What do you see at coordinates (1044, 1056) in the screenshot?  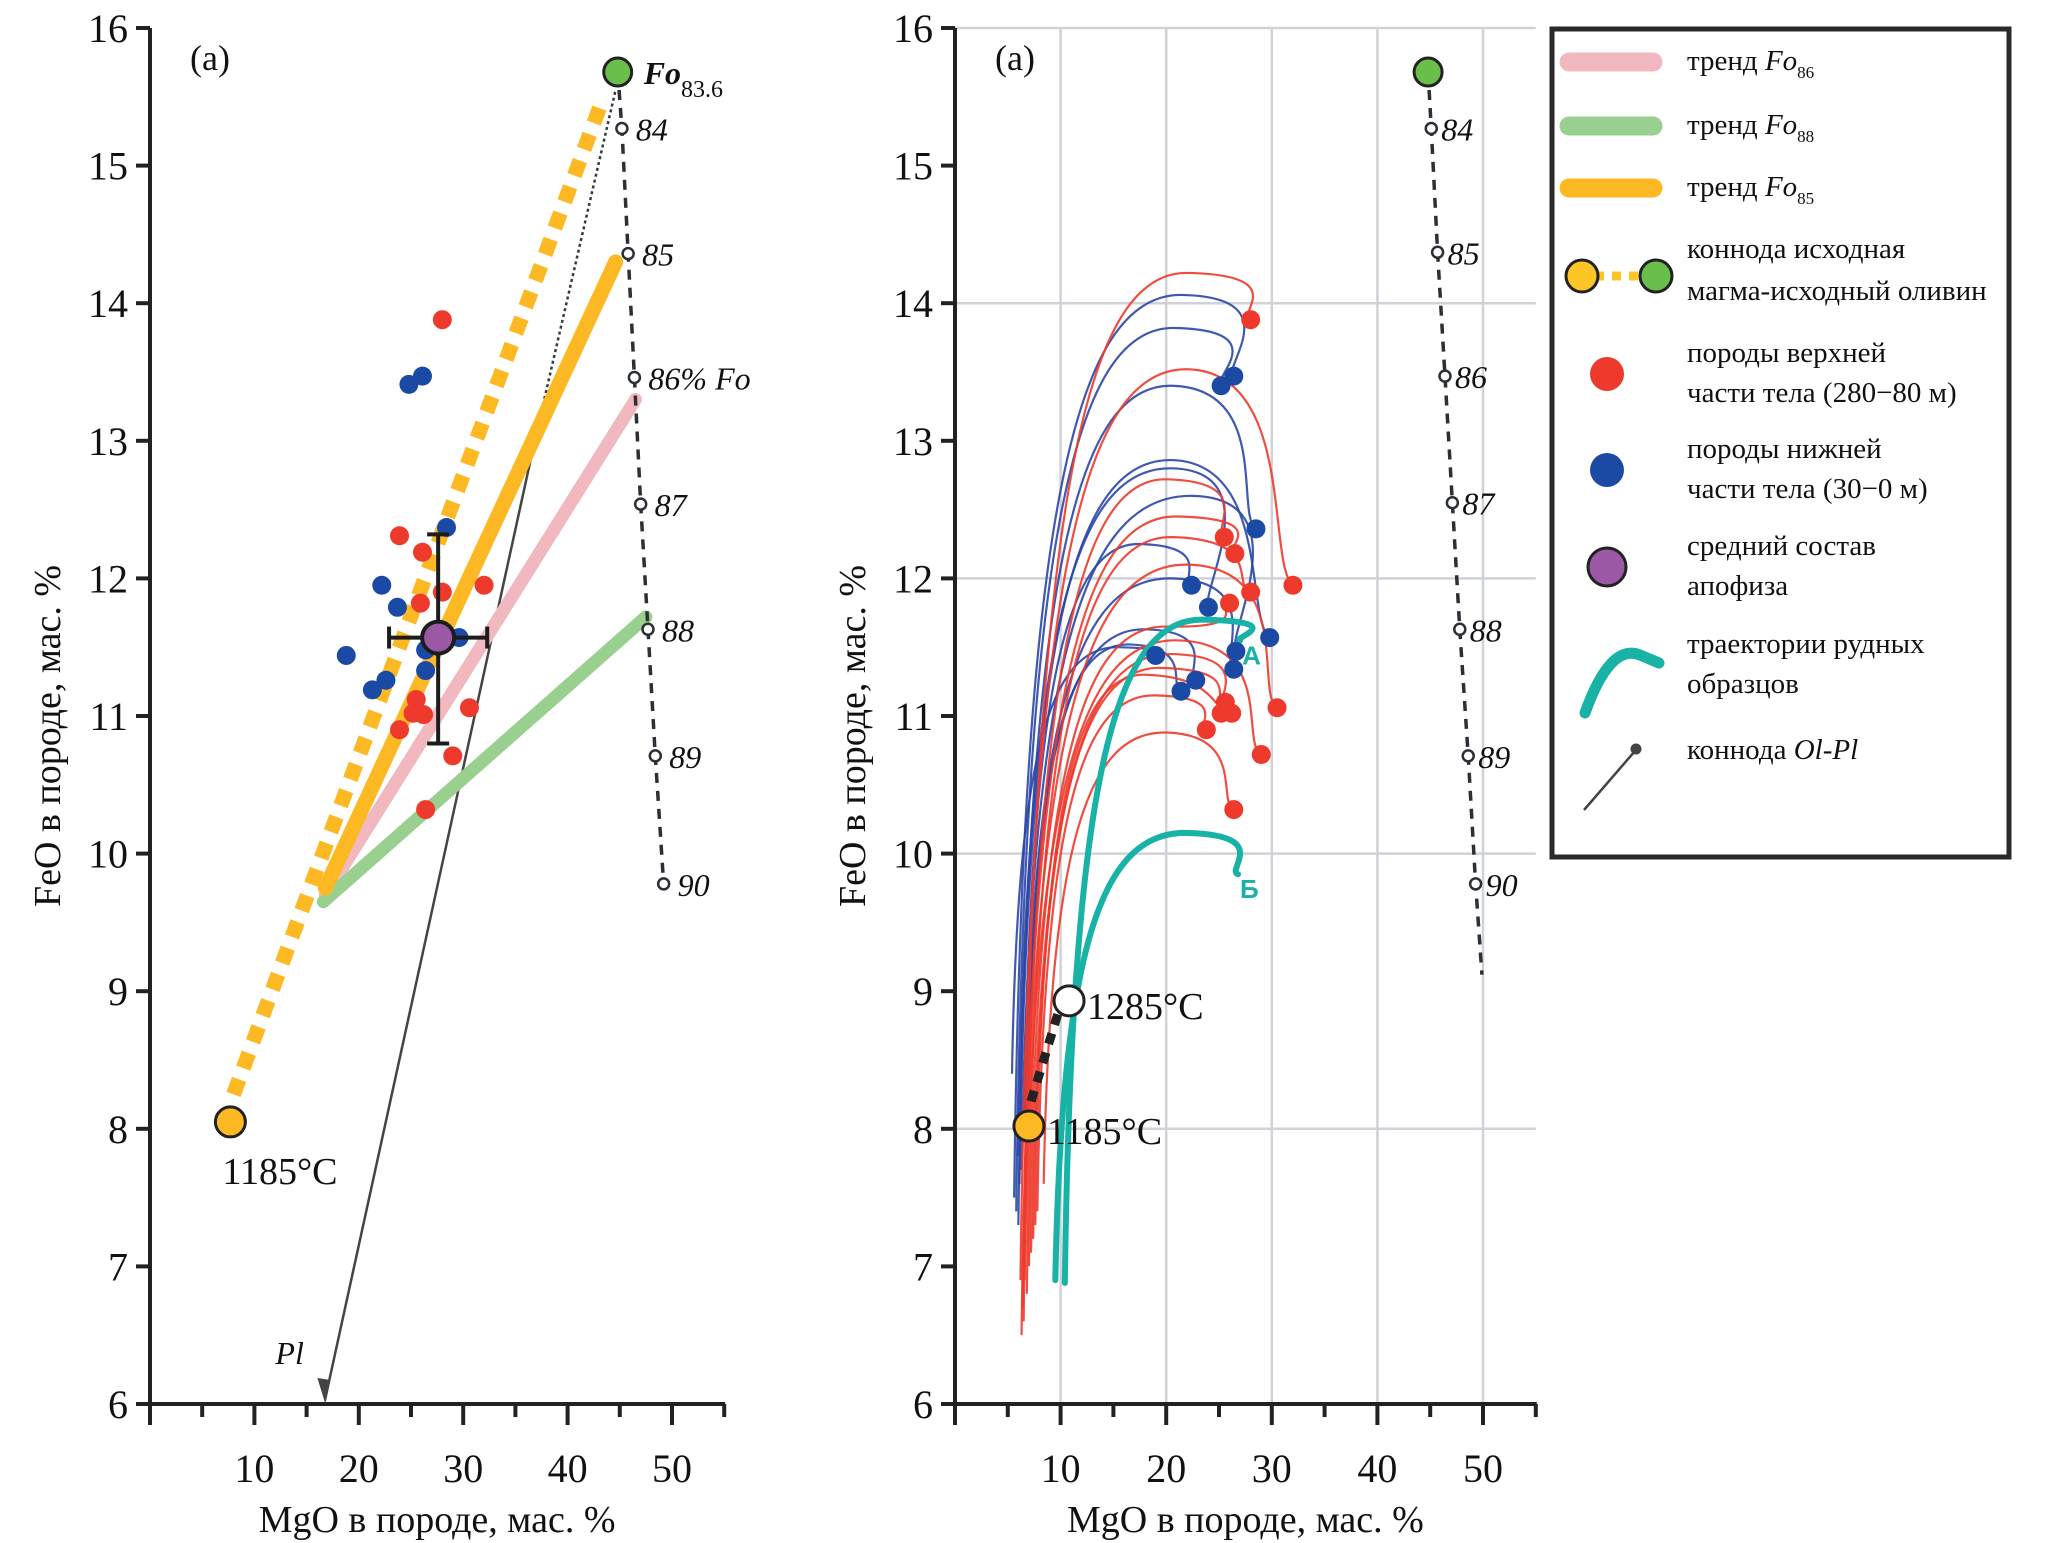 I see `cooling-tieline` at bounding box center [1044, 1056].